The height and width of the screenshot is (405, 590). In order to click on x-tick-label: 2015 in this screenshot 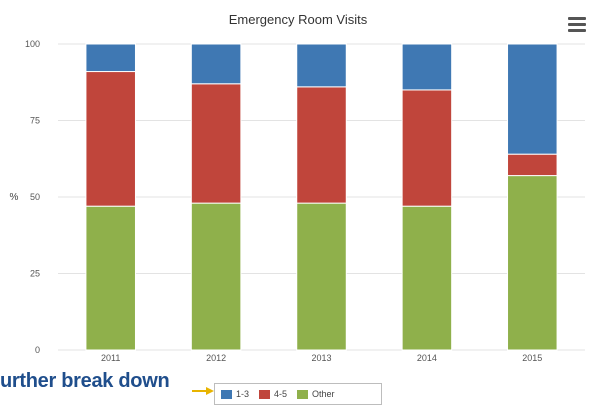, I will do `click(532, 358)`.